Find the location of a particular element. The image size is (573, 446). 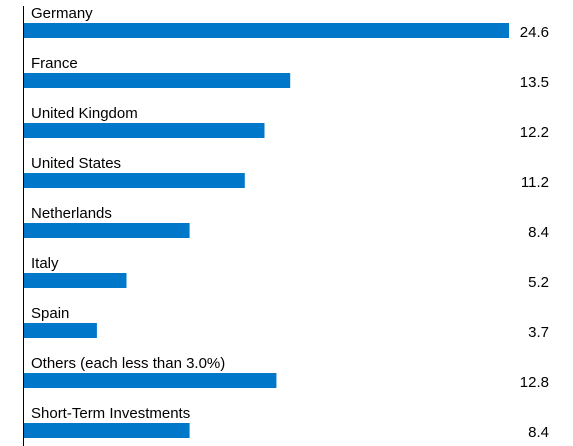

bar-group: France 13.5 is located at coordinates (286, 73).